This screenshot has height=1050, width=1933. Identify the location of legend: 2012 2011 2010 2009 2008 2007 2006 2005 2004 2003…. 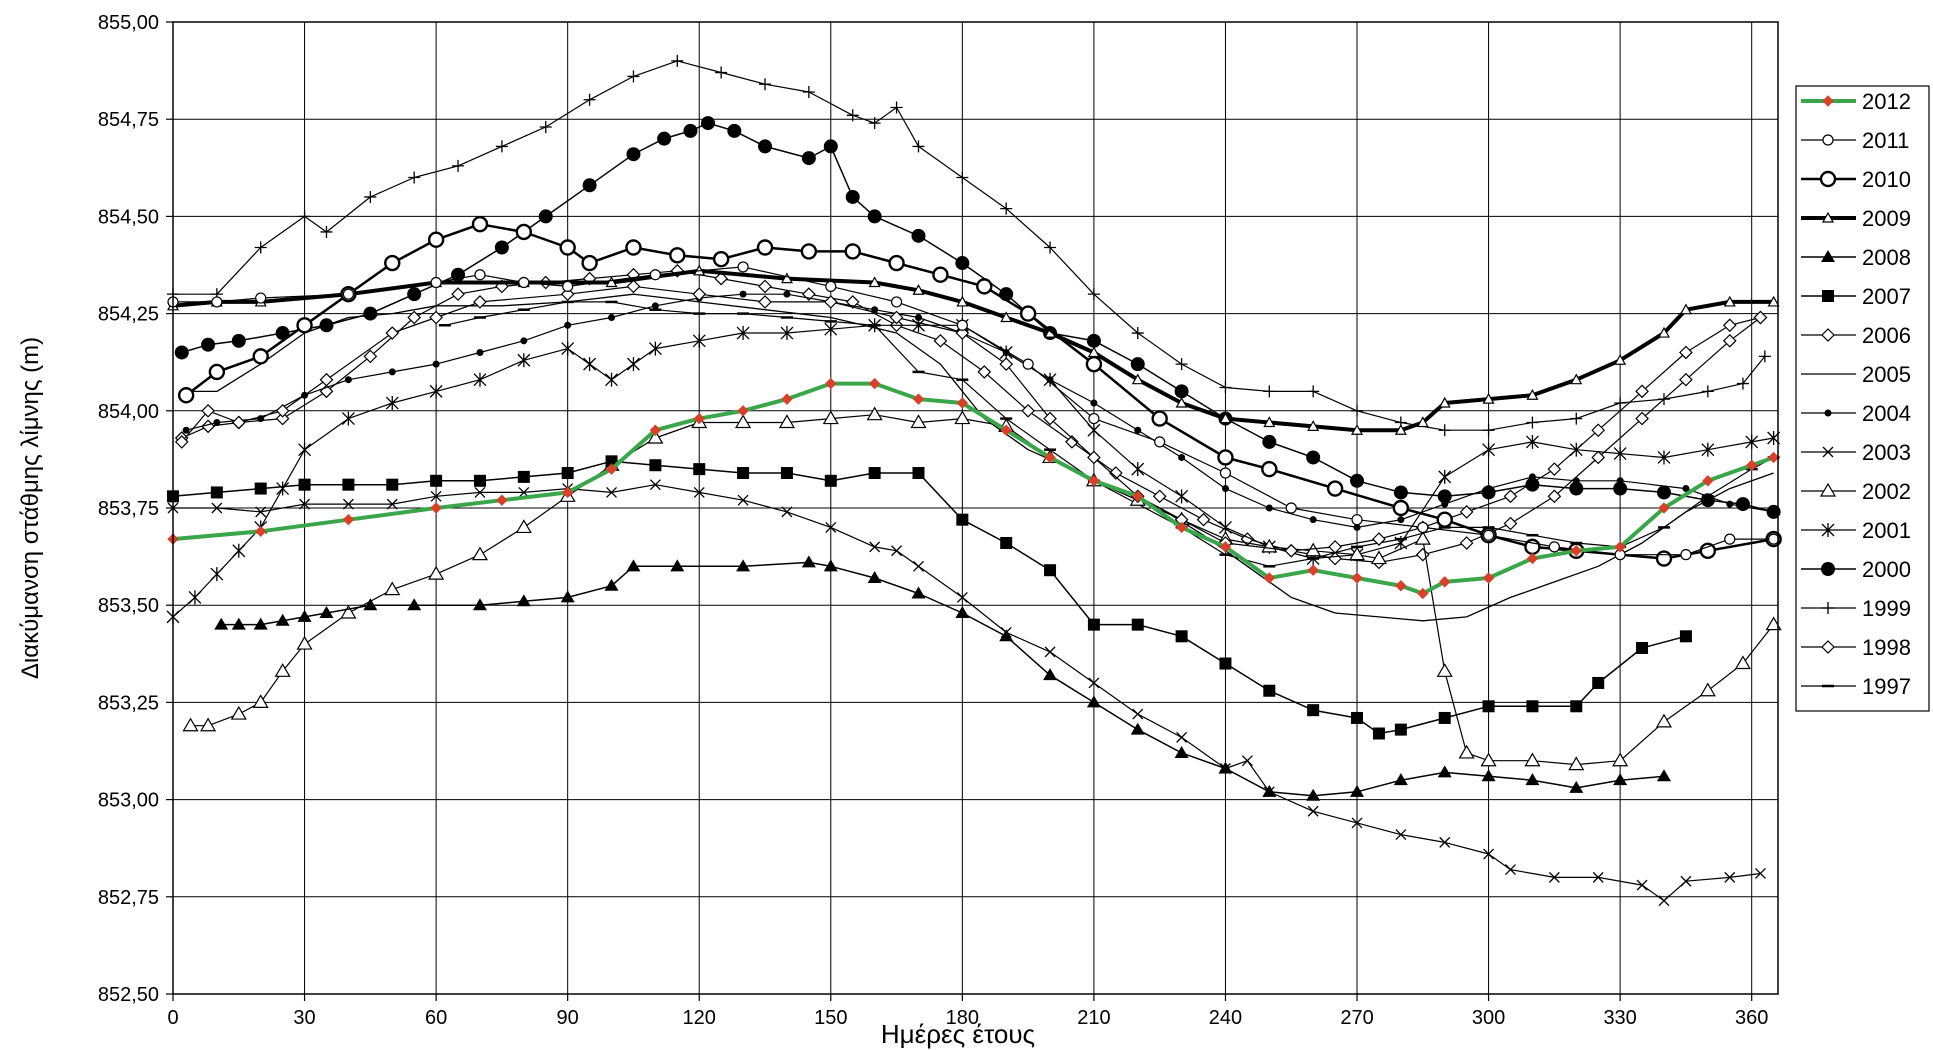
(1862, 398).